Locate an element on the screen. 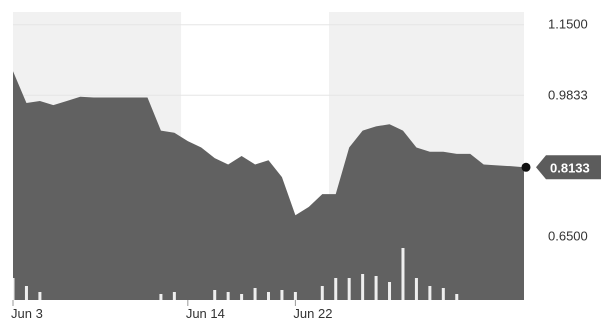 The height and width of the screenshot is (327, 601). y-axis: 1.1500 0.9833 0.6500 is located at coordinates (568, 130).